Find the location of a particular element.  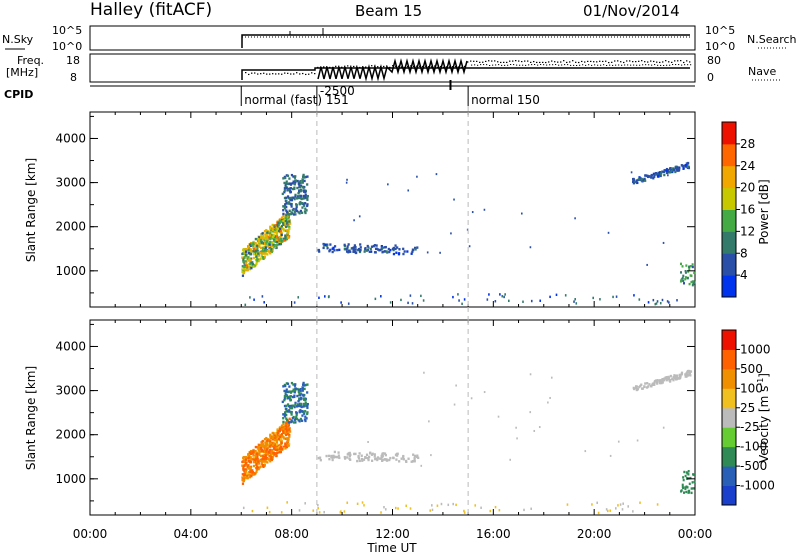

colorbar-tick-label: -100 is located at coordinates (753, 447).